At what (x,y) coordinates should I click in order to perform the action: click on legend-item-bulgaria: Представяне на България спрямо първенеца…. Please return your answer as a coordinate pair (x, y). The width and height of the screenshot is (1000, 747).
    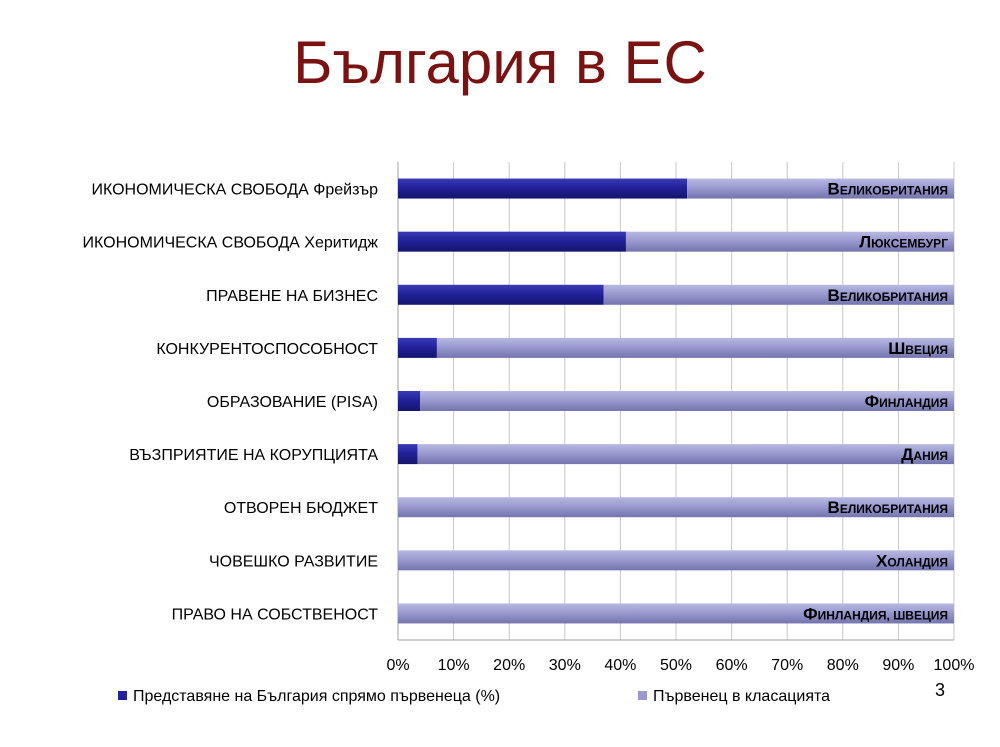
    Looking at the image, I should click on (309, 697).